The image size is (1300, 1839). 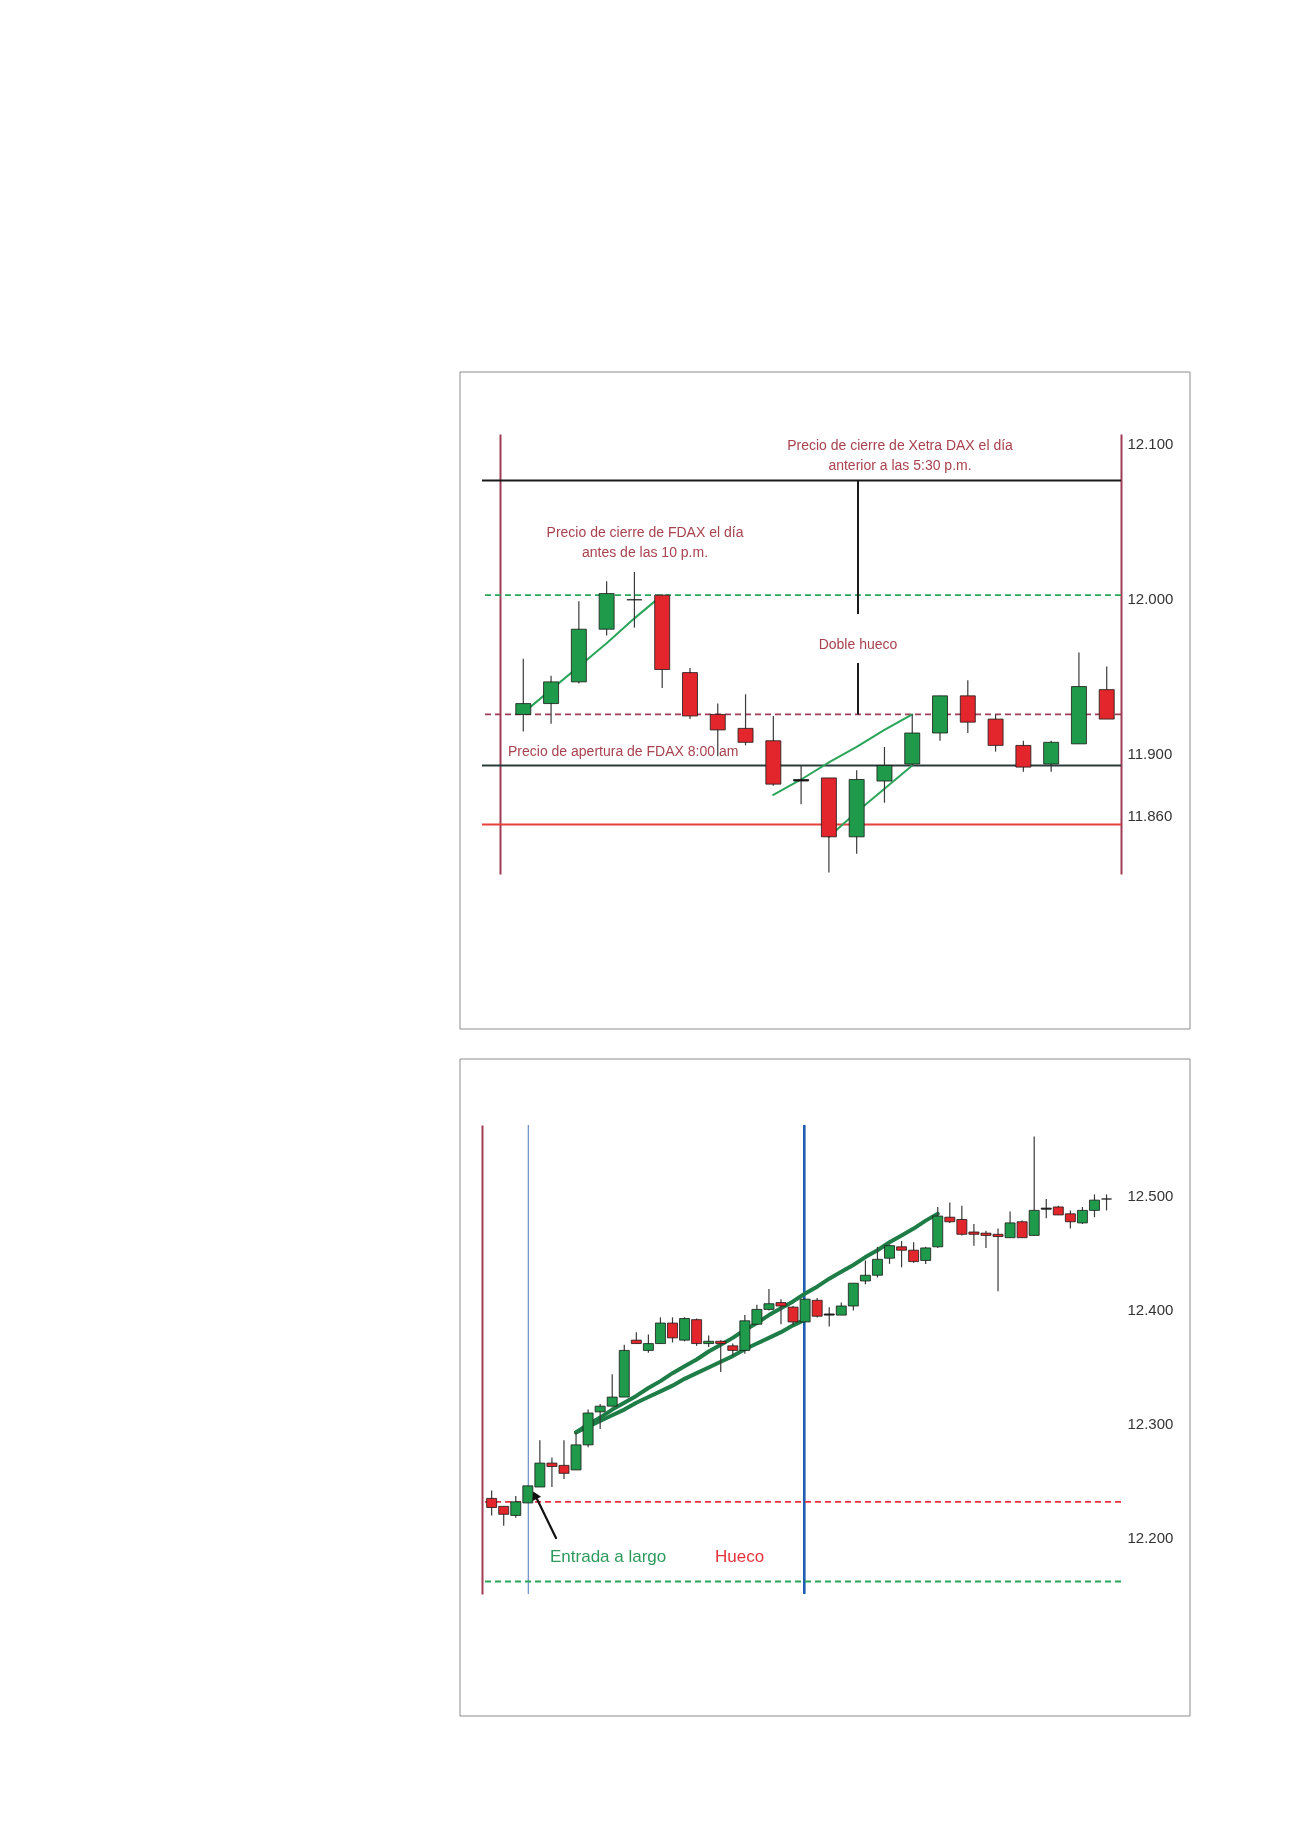 What do you see at coordinates (858, 644) in the screenshot?
I see `annotation: Doble hueco` at bounding box center [858, 644].